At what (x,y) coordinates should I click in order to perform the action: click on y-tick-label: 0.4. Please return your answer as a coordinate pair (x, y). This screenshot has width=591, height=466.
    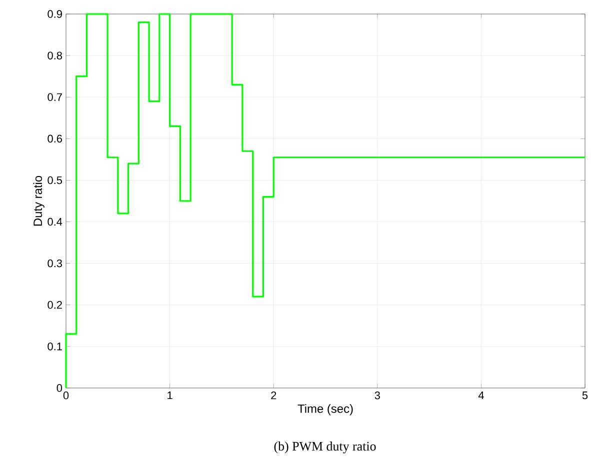
    Looking at the image, I should click on (55, 222).